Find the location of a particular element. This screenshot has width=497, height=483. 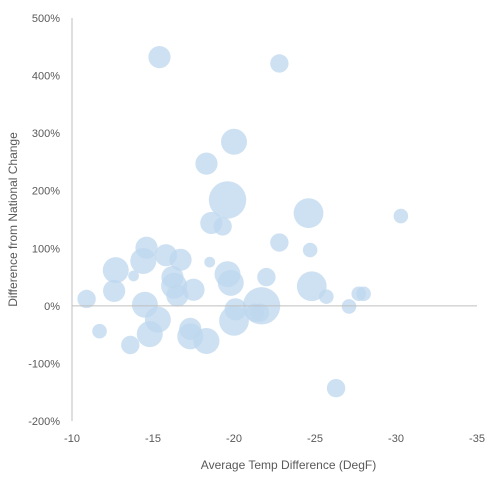

y-tick-label: 200% is located at coordinates (46, 192).